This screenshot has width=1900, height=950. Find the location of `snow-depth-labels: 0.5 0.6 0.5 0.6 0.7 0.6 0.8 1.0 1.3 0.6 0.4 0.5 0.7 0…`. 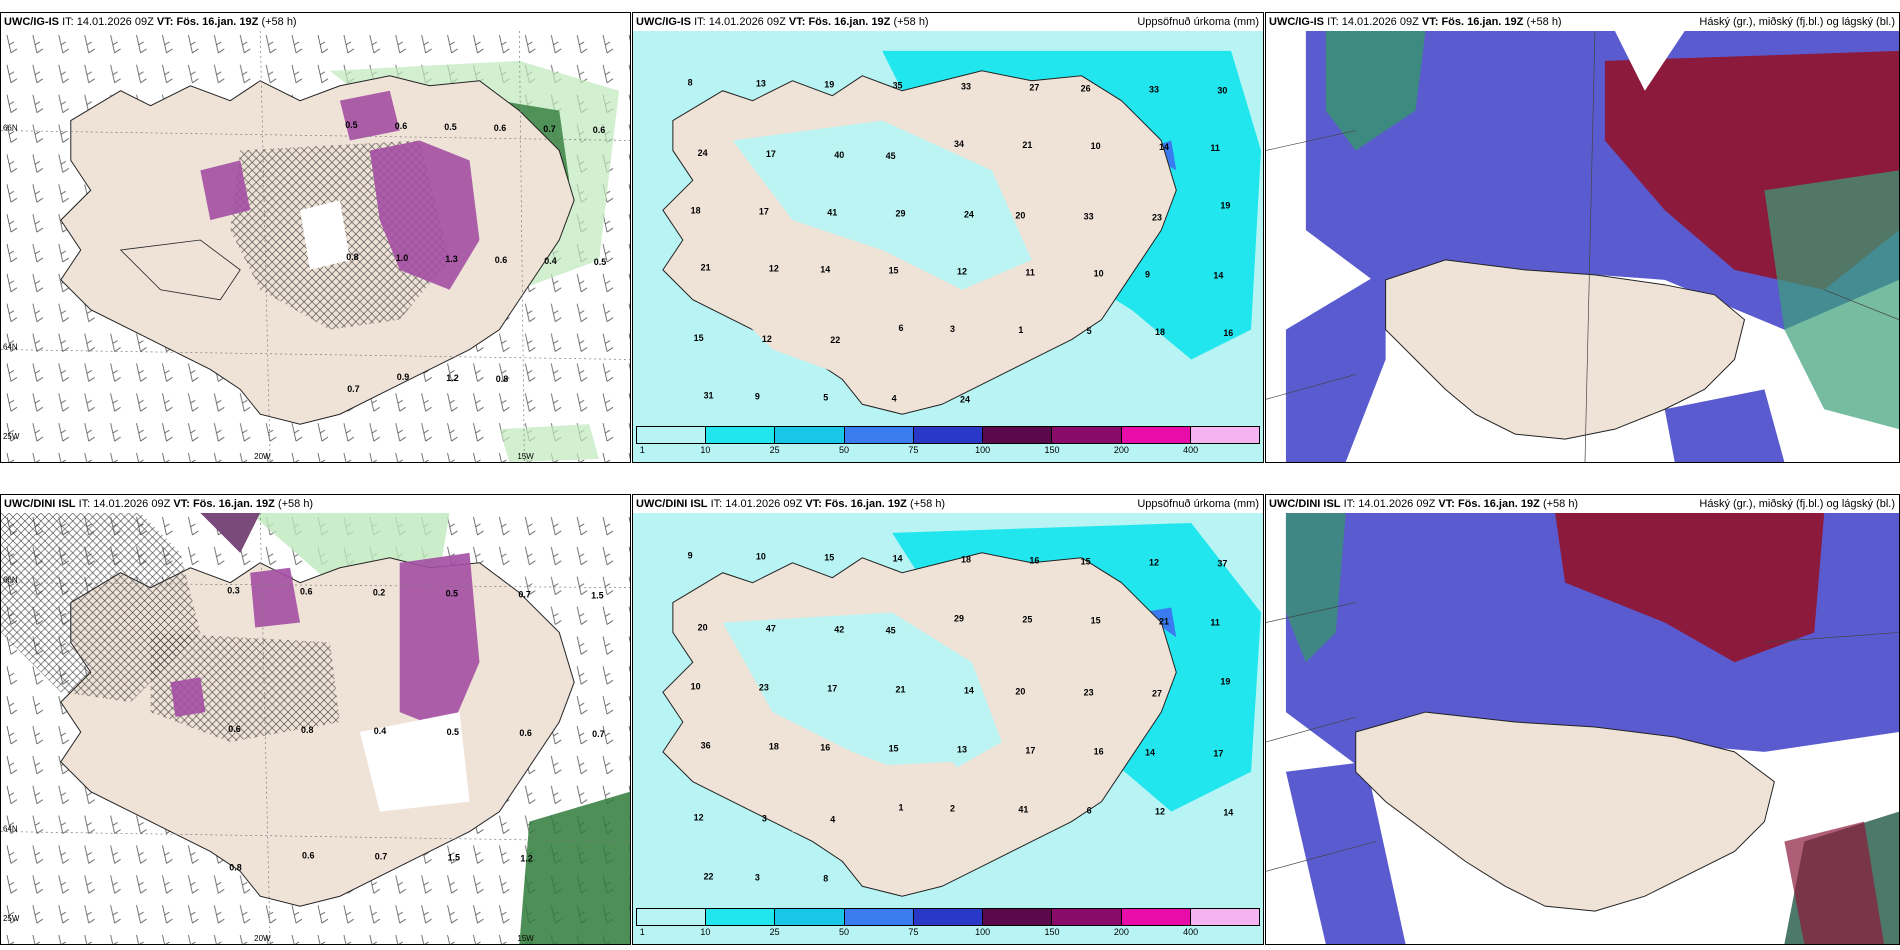

snow-depth-labels: 0.5 0.6 0.5 0.6 0.7 0.6 0.8 1.0 1.3 0.6 0.4 0.5 0.7 0… is located at coordinates (475, 257).